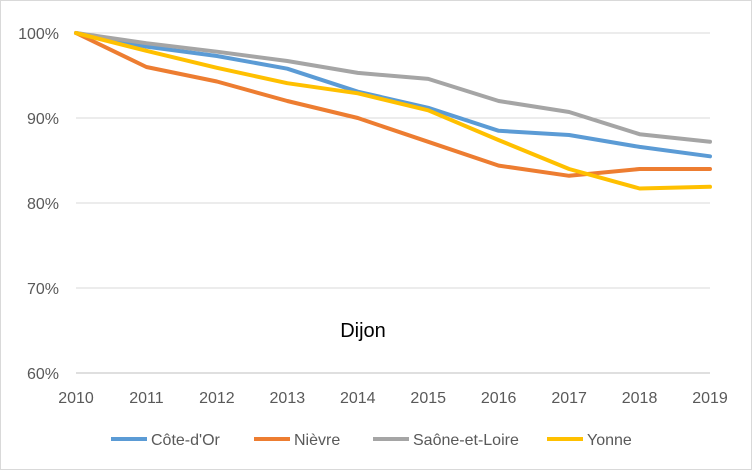 The image size is (752, 471). I want to click on legend-label: Nièvre, so click(317, 440).